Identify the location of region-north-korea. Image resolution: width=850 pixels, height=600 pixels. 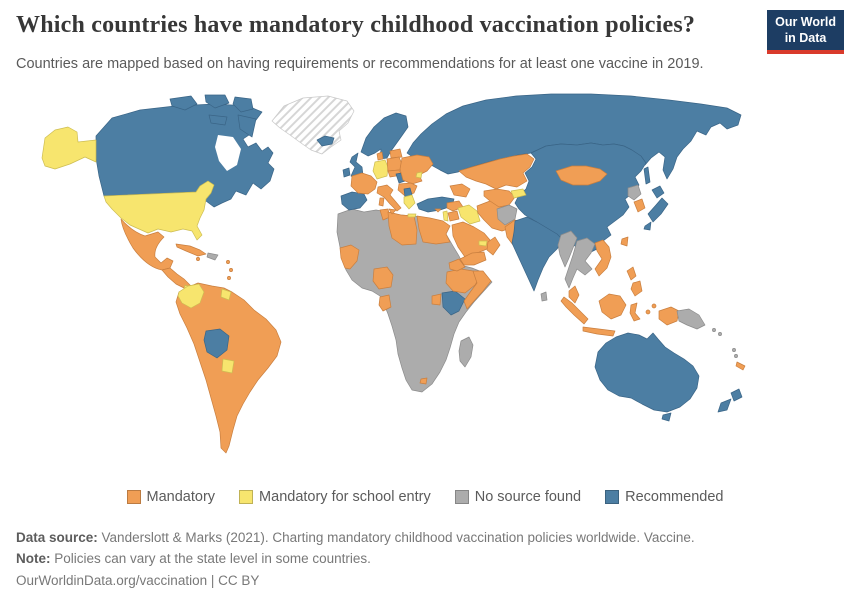
(634, 192).